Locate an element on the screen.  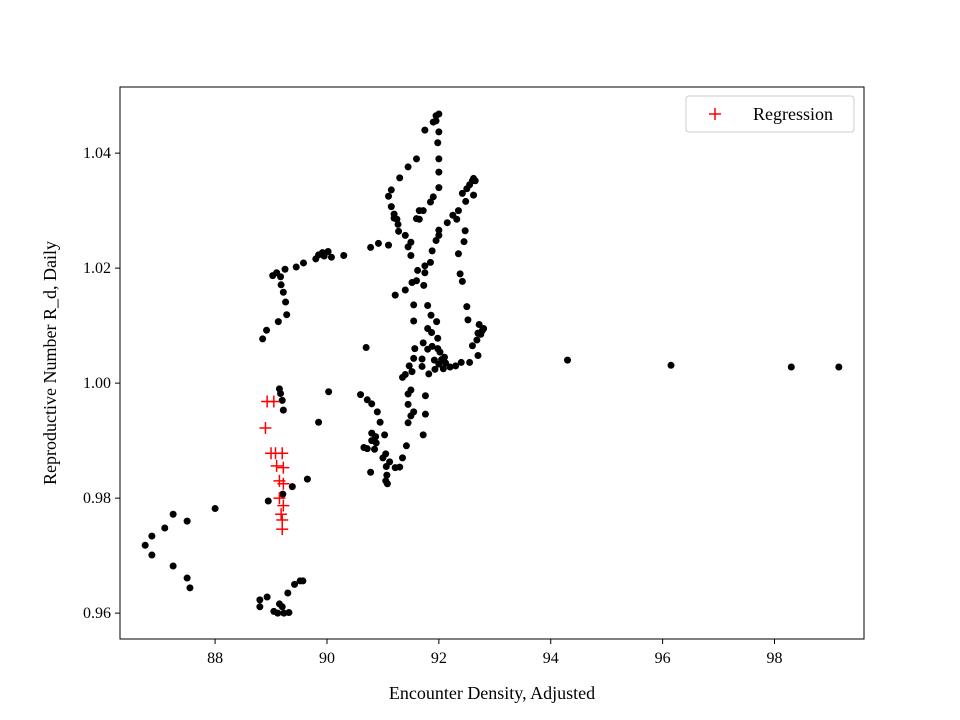
legend-label-regression: Regression is located at coordinates (793, 114).